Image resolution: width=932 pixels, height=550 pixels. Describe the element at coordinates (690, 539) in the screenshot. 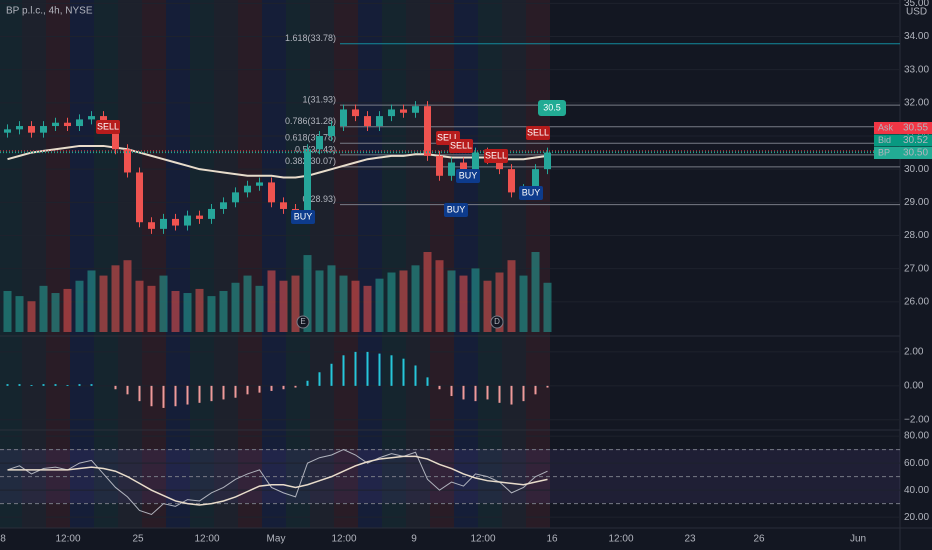

I see `time-label: 23` at that location.